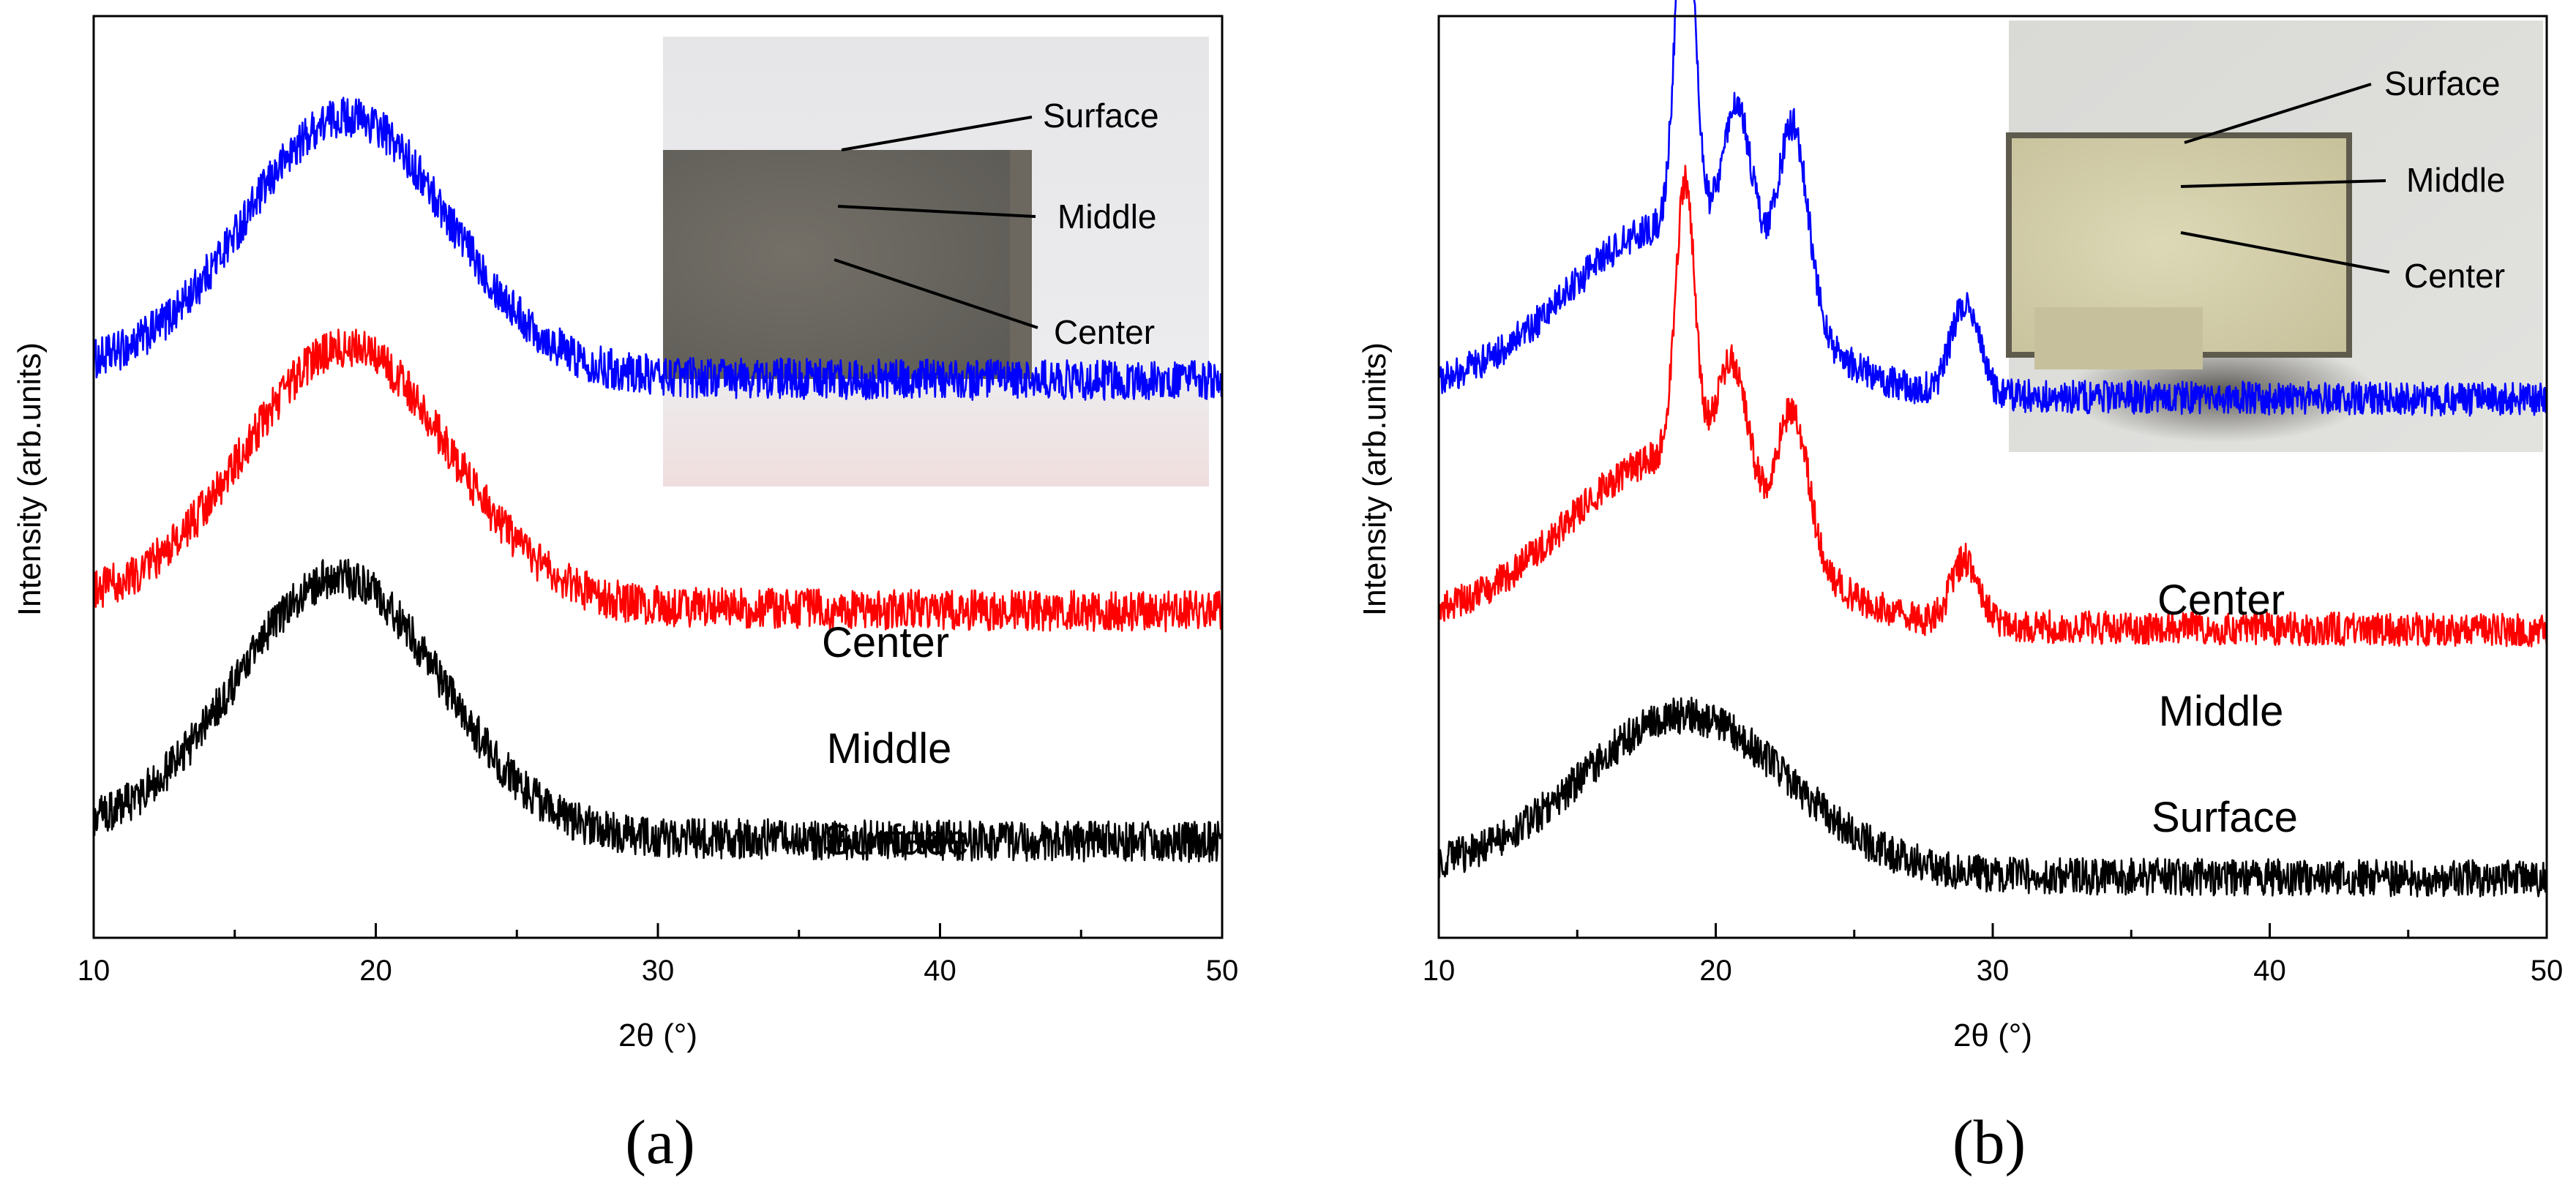 The height and width of the screenshot is (1177, 2576). I want to click on x-tick-label-b-20: 20, so click(1715, 971).